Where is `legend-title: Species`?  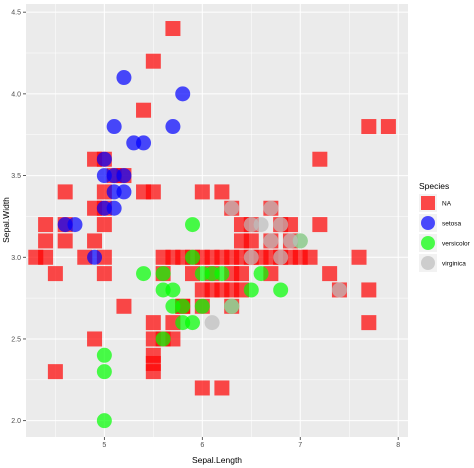
legend-title: Species is located at coordinates (434, 186).